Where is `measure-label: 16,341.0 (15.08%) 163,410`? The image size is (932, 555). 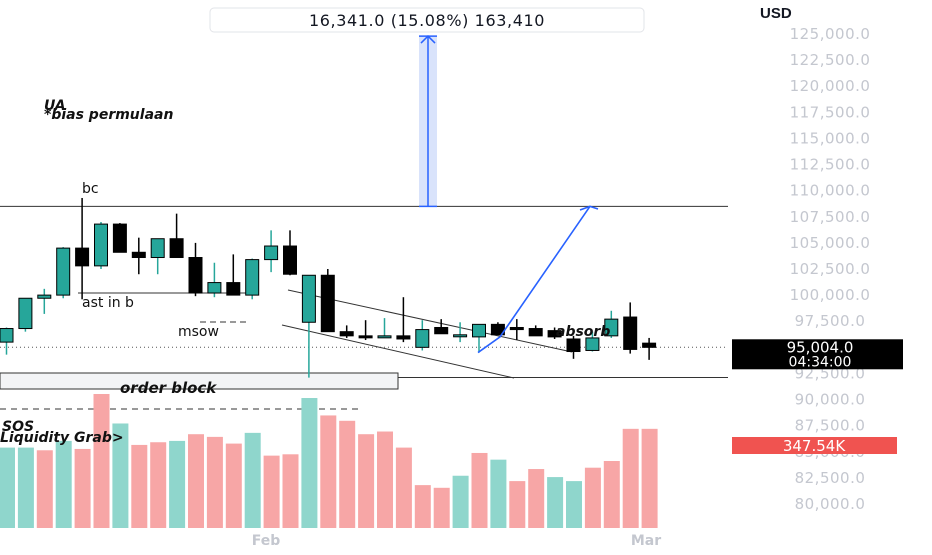
measure-label: 16,341.0 (15.08%) 163,410 is located at coordinates (427, 20).